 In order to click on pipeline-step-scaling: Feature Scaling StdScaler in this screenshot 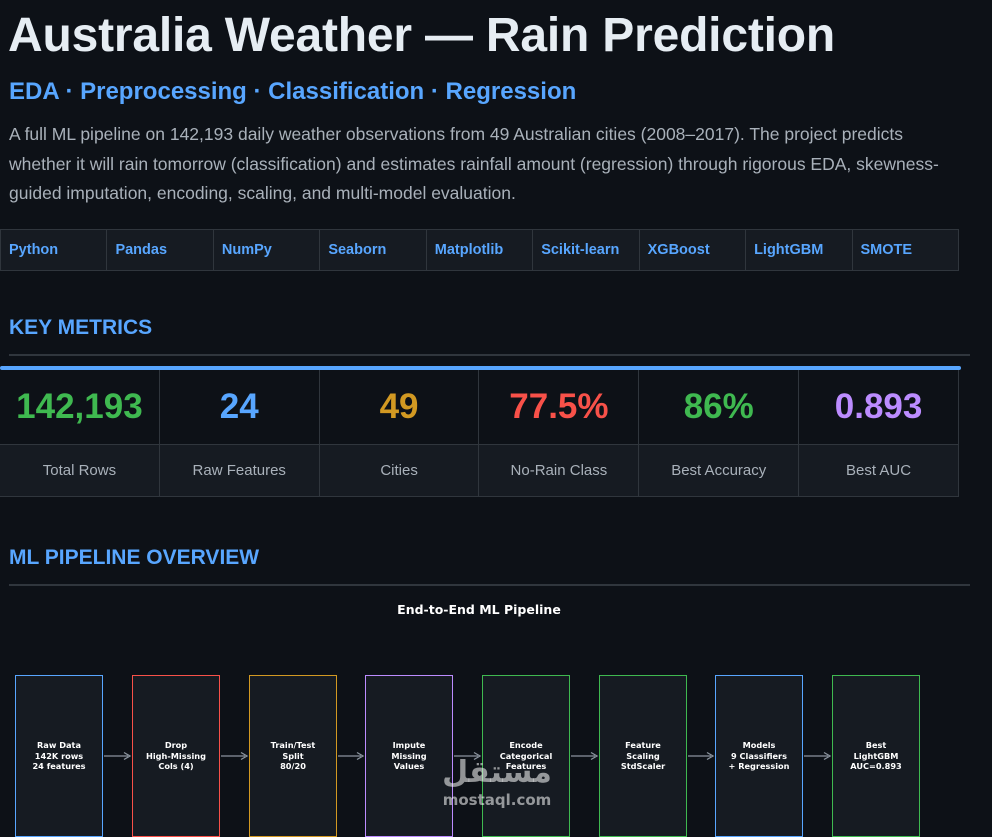, I will do `click(643, 756)`.